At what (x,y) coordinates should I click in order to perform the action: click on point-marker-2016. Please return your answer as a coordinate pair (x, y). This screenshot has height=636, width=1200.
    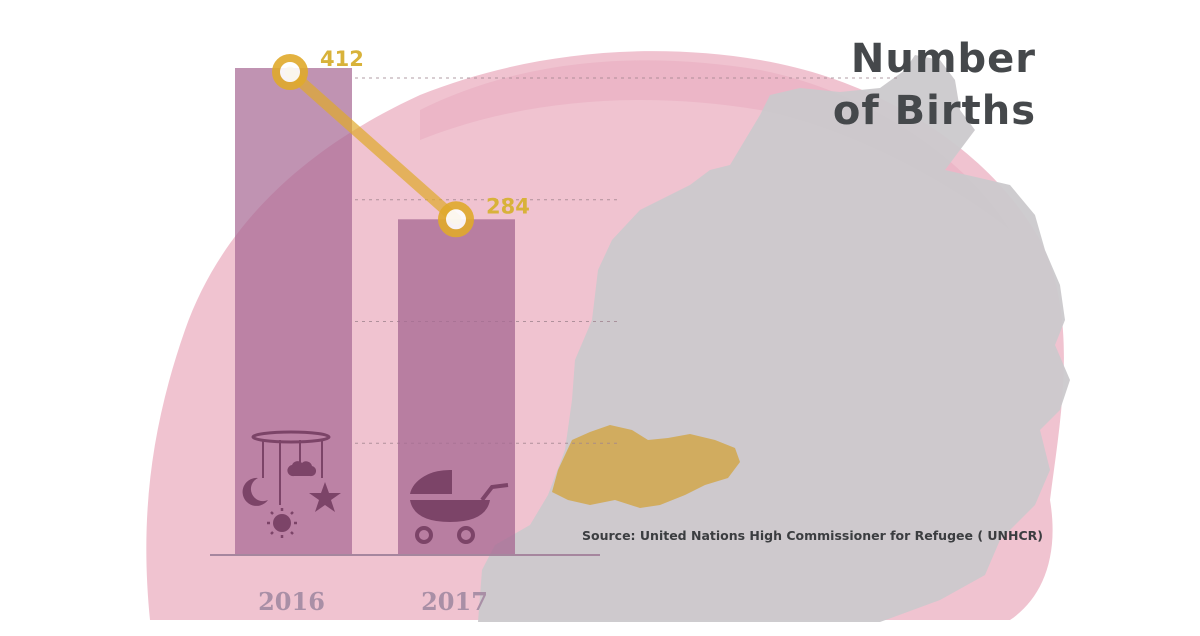
    Looking at the image, I should click on (290, 72).